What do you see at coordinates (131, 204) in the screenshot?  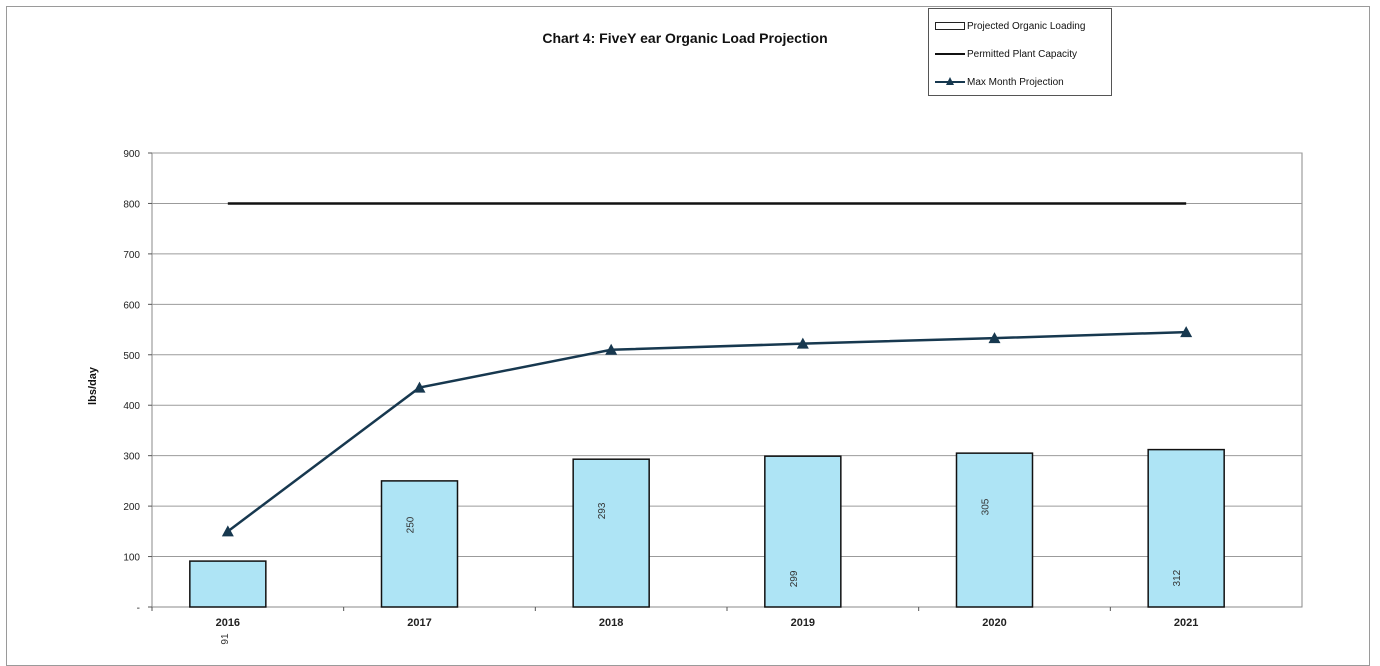 I see `y-tick-label: 800` at bounding box center [131, 204].